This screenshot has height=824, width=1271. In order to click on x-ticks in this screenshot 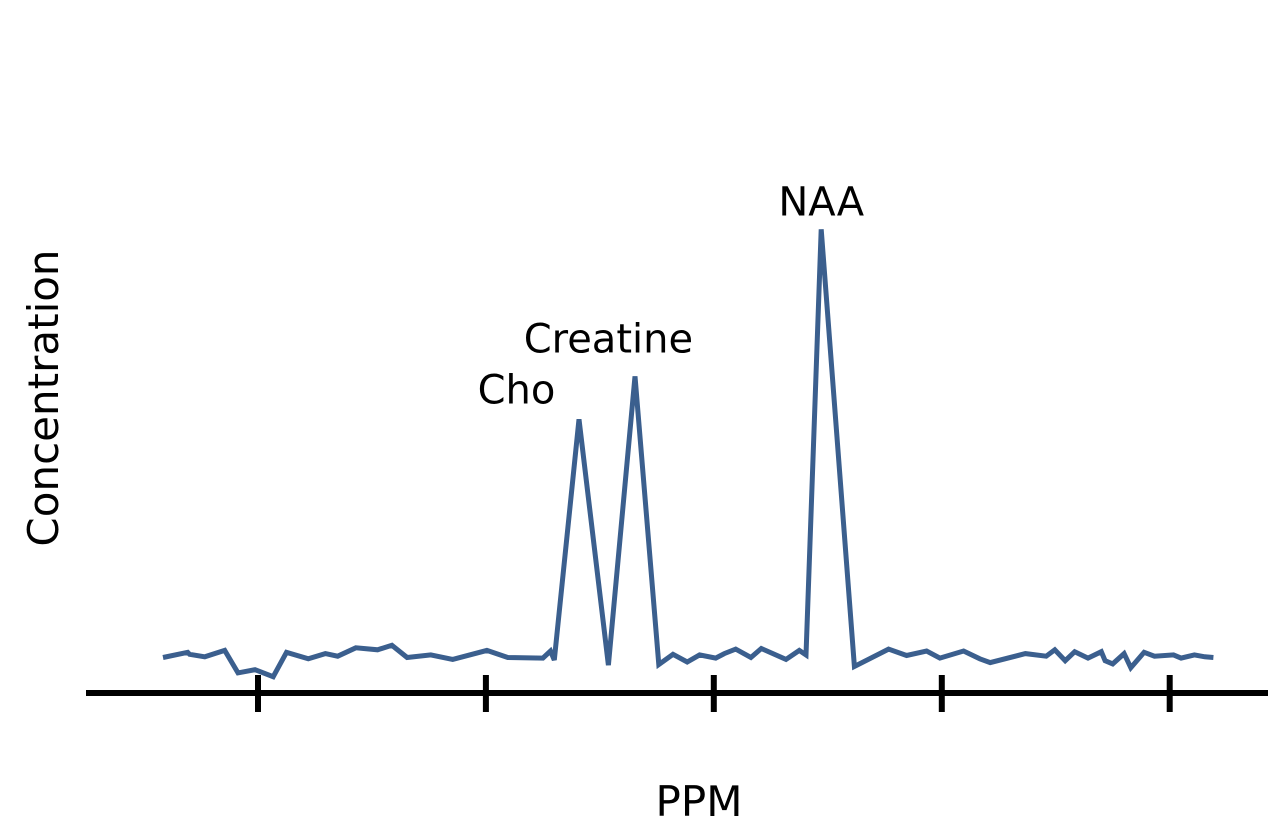, I will do `click(714, 693)`.